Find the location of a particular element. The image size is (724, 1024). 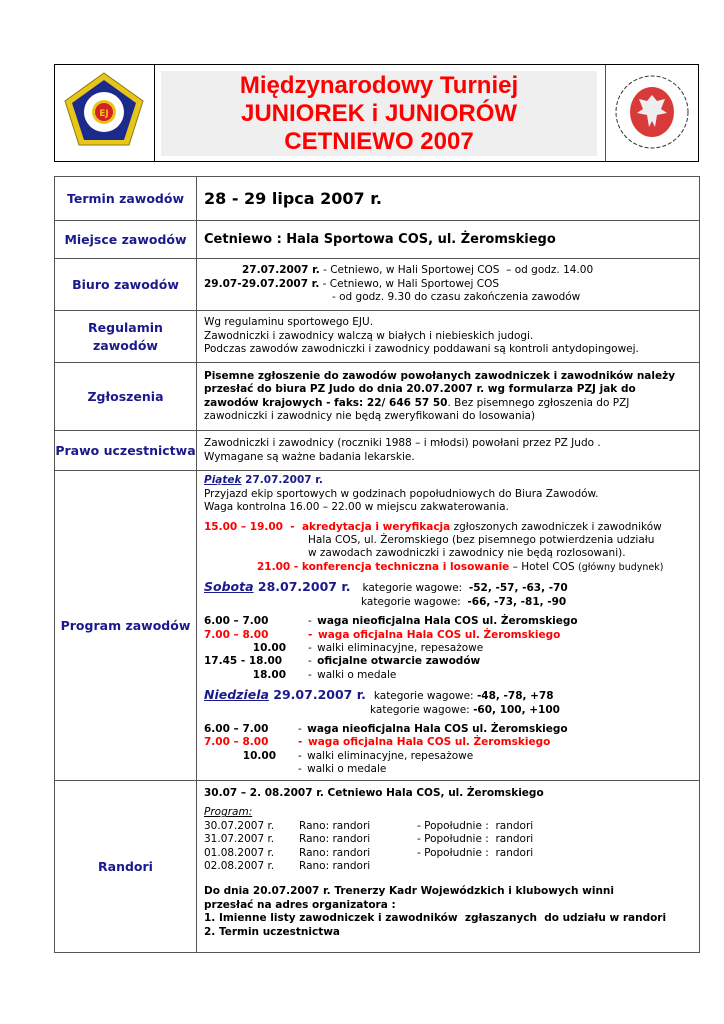

row-termin: Termin zawodów 28 - 29 lipca 2007 r. is located at coordinates (377, 198).